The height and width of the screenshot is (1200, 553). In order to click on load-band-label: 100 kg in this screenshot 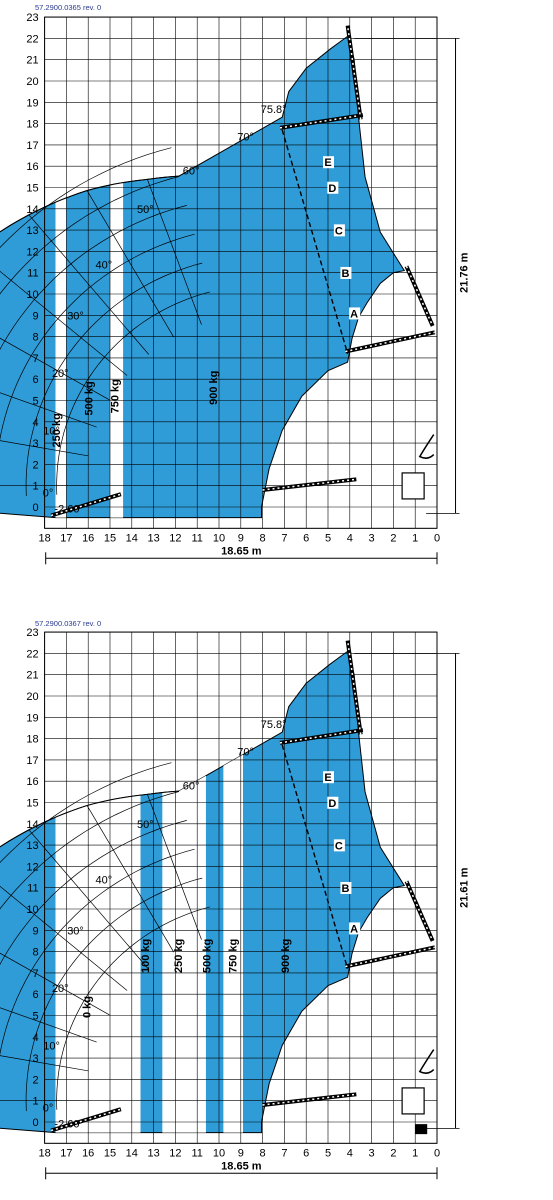, I will do `click(146, 956)`.